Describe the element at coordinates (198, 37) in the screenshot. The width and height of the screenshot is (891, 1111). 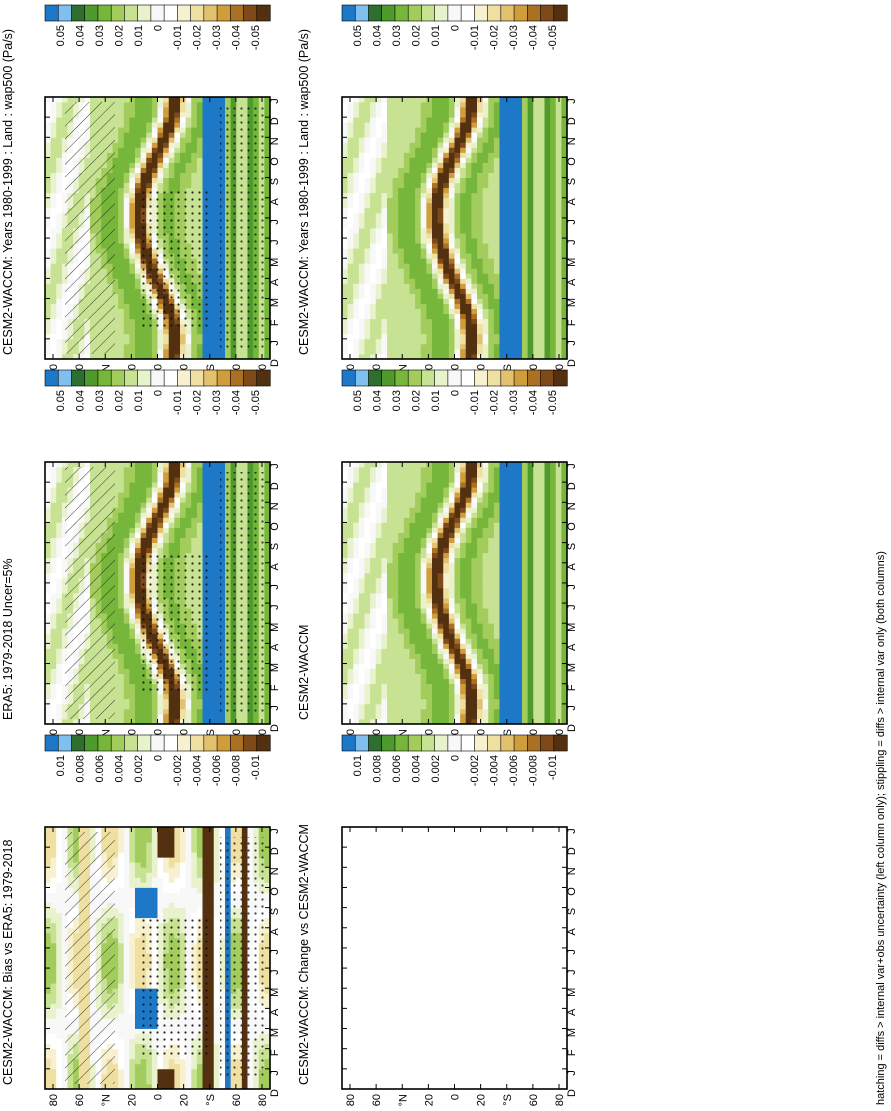
I see `colorbar-label: -0.02` at that location.